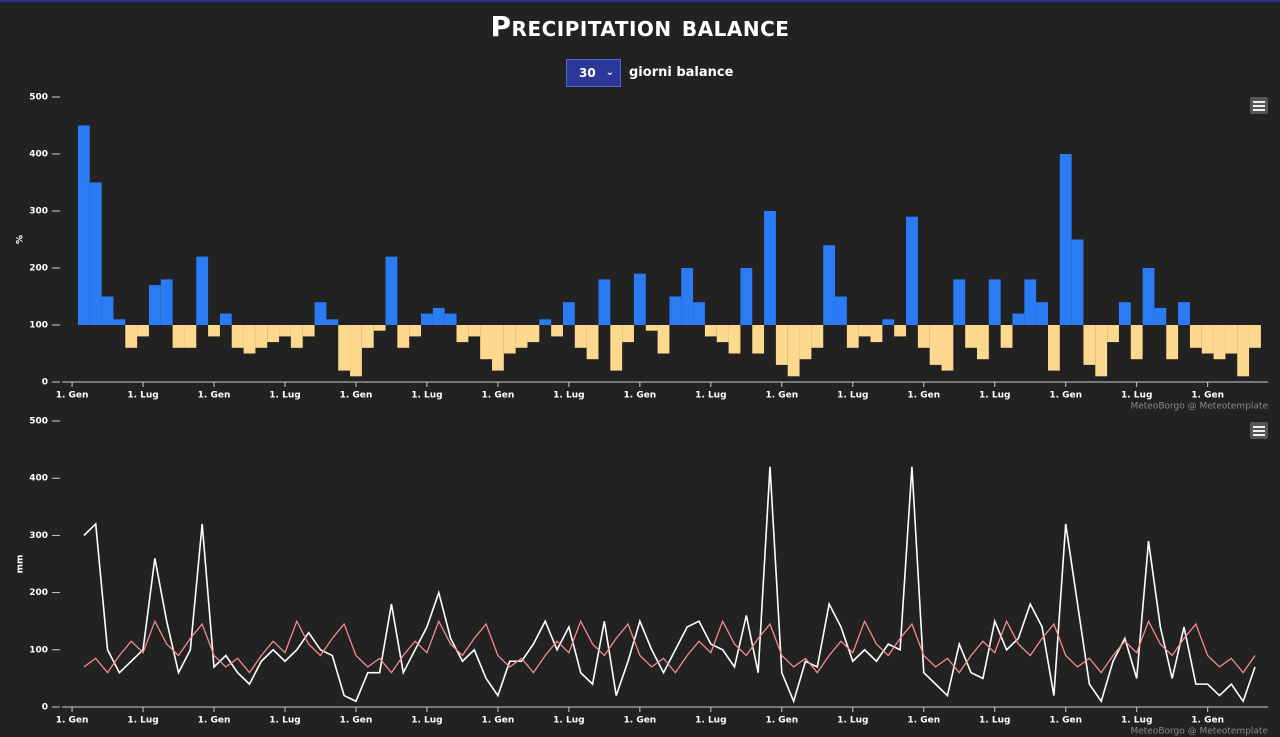  What do you see at coordinates (21, 239) in the screenshot?
I see `y-axis-label: %` at bounding box center [21, 239].